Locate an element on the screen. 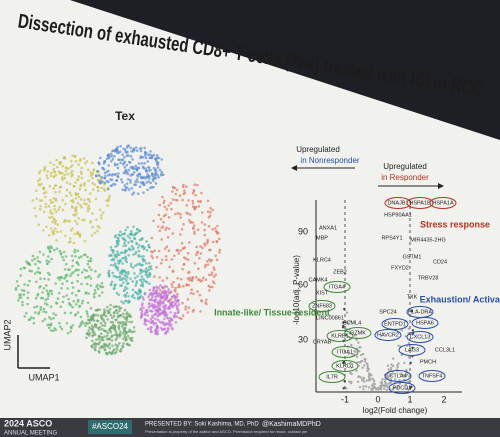 This screenshot has height=437, width=500. gene-label: KLRB1 is located at coordinates (339, 336).